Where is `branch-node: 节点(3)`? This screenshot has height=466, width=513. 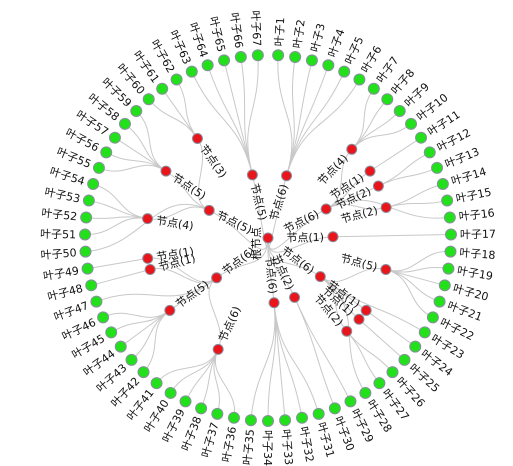 branch-node: 节点(3) is located at coordinates (210, 156).